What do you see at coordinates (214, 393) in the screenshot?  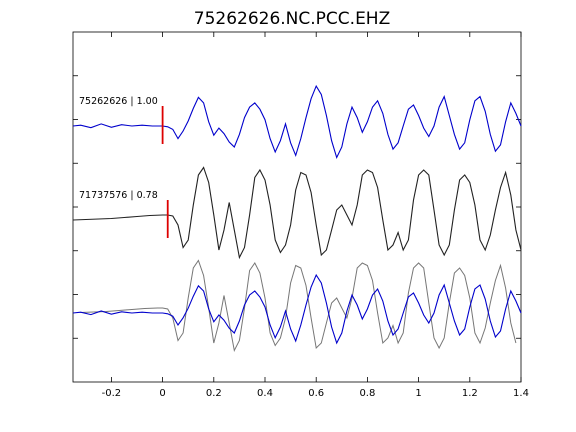 I see `x-tick-label: 0.2` at bounding box center [214, 393].